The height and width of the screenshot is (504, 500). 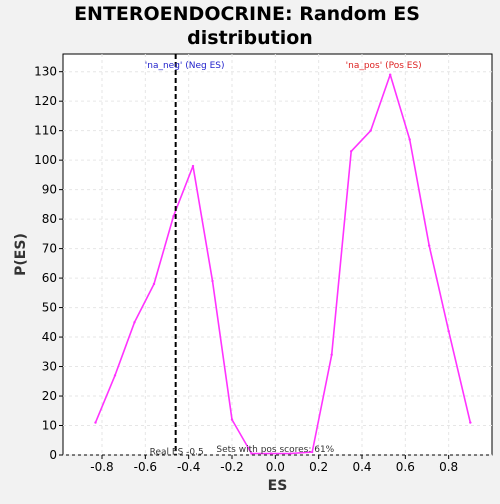 What do you see at coordinates (231, 467) in the screenshot?
I see `x-tick-label: -0.2` at bounding box center [231, 467].